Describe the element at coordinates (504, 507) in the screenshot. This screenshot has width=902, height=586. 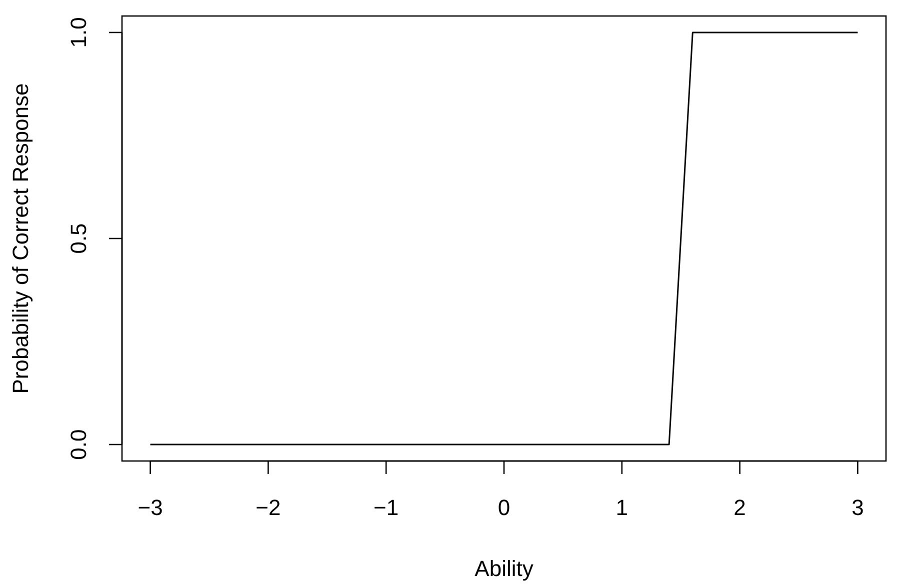
I see `x-tick-label: 0` at that location.